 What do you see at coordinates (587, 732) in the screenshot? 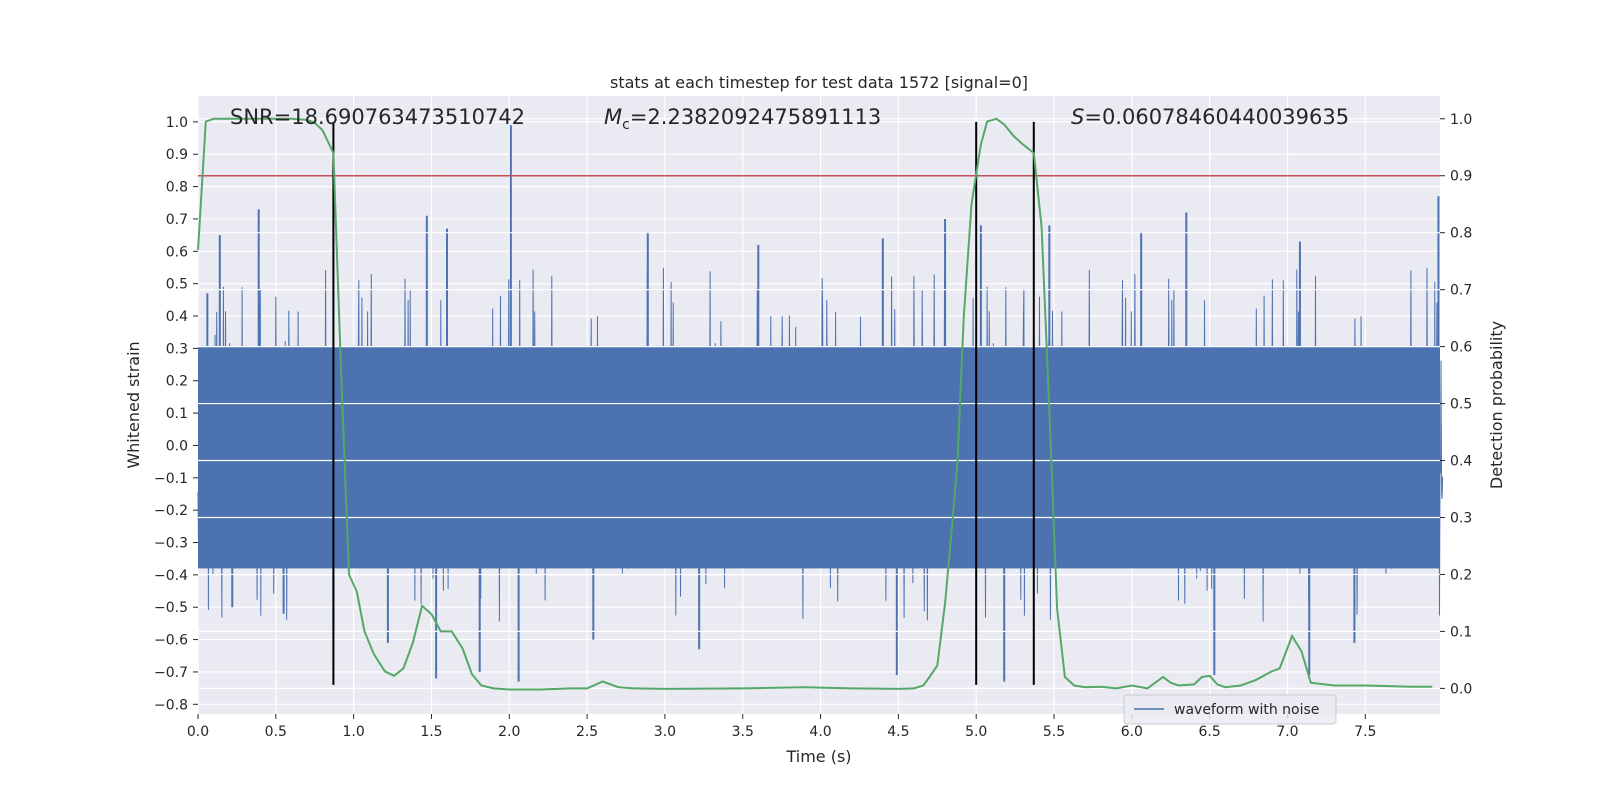
I see `x-tick-label: 2.5` at bounding box center [587, 732].